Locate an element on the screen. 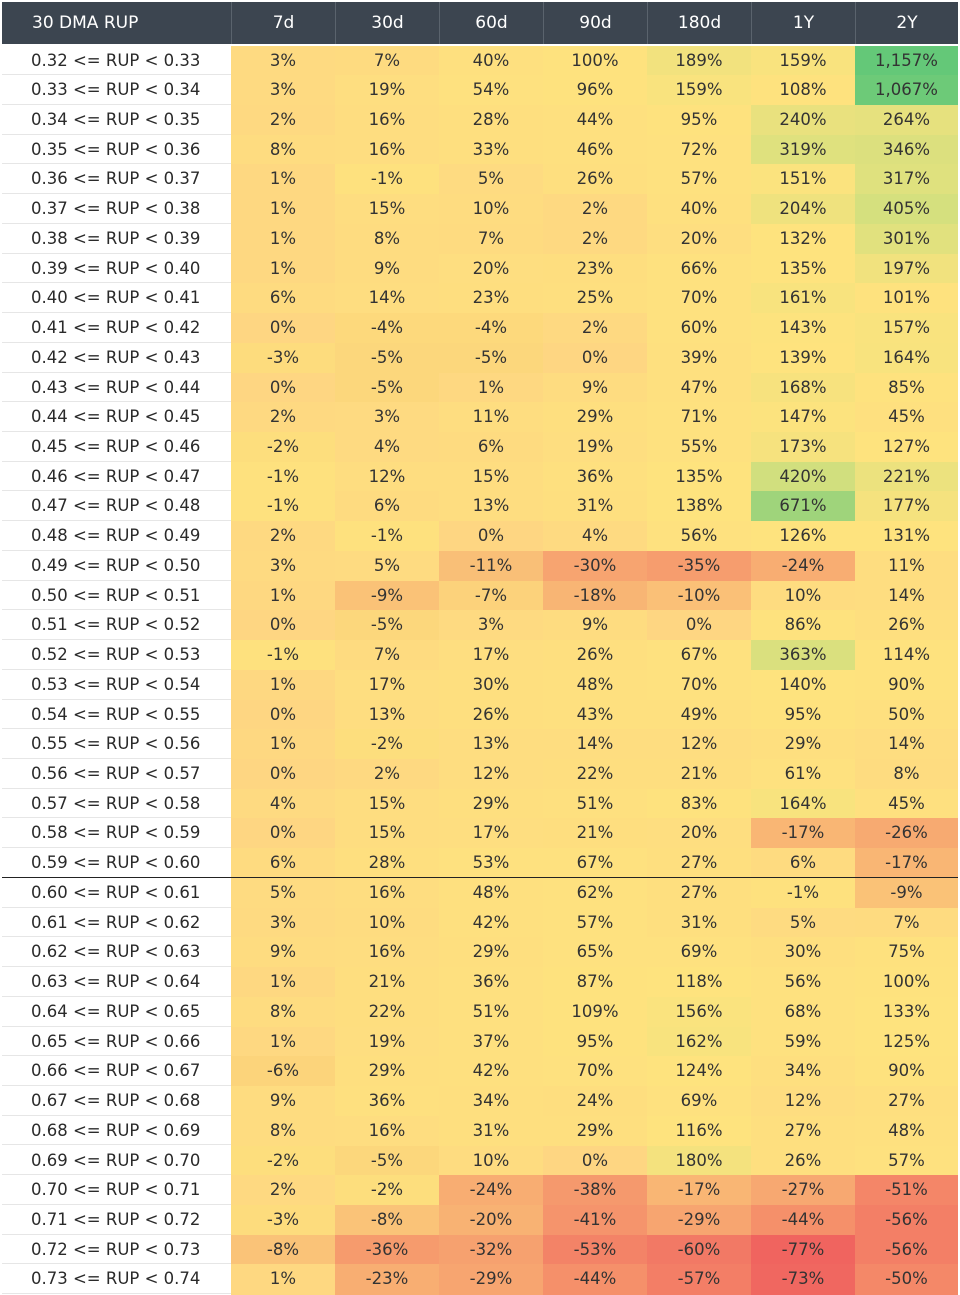 The image size is (960, 1295). heatmap-cell: 70% is located at coordinates (699, 685).